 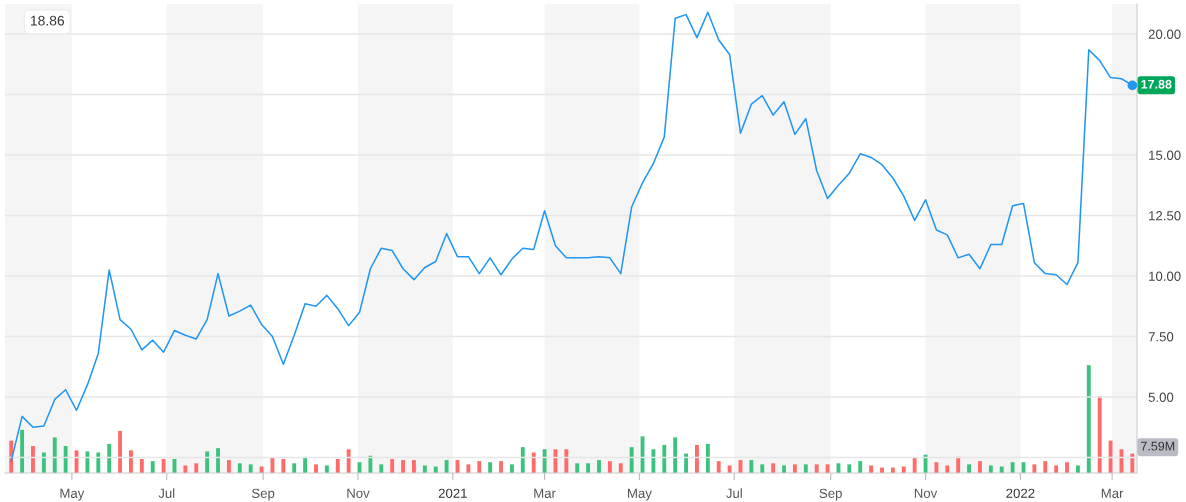 What do you see at coordinates (1020, 493) in the screenshot?
I see `x-tick-label: 2022` at bounding box center [1020, 493].